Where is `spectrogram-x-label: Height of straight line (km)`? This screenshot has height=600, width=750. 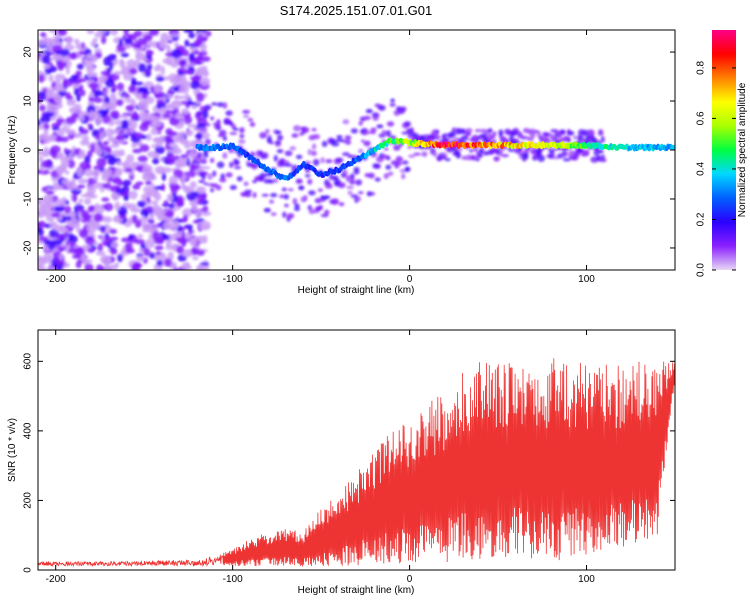 spectrogram-x-label: Height of straight line (km) is located at coordinates (356, 290).